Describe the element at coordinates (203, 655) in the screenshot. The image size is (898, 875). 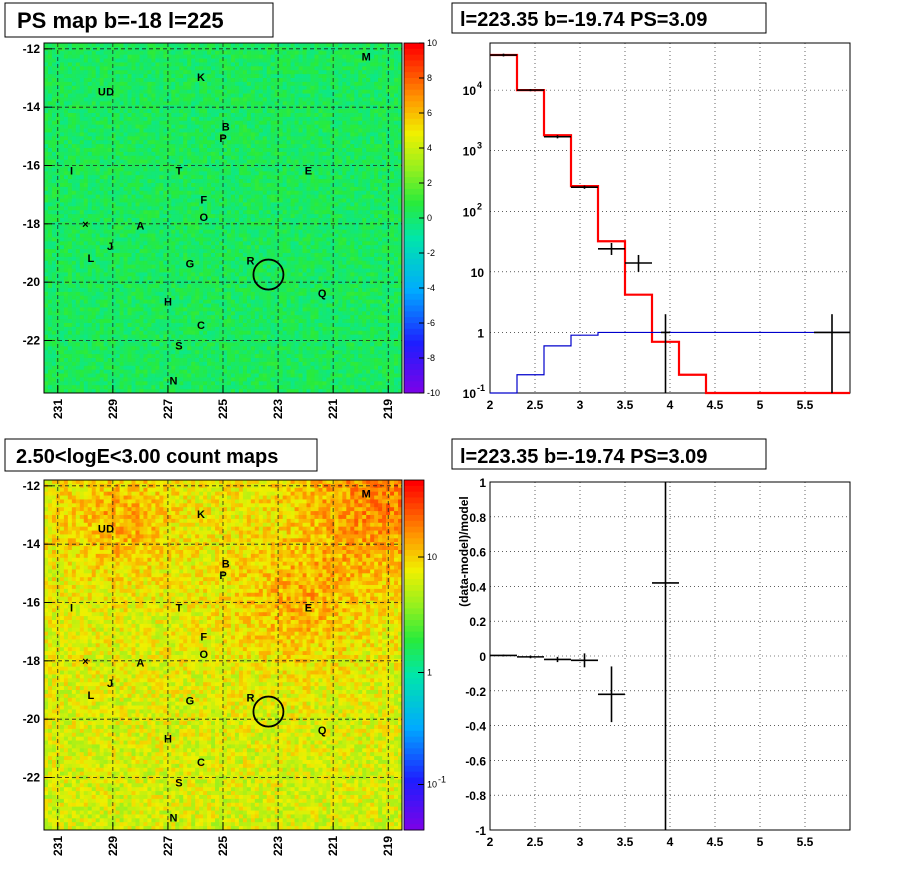
I see `source-label: O` at that location.